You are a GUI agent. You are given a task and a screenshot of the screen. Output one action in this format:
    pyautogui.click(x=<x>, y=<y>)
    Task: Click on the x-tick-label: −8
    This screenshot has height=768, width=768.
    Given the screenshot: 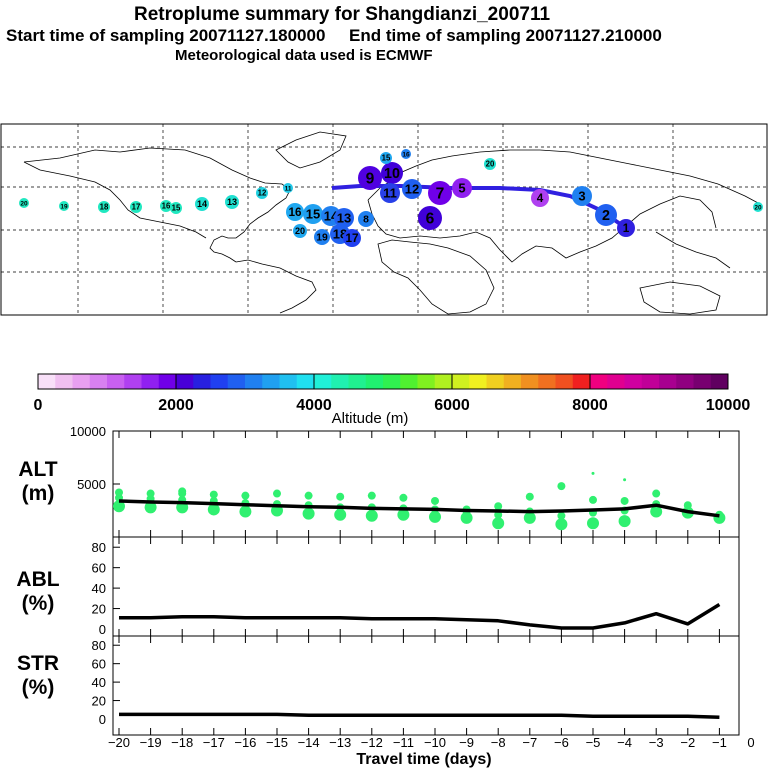 What is the action you would take?
    pyautogui.click(x=498, y=742)
    